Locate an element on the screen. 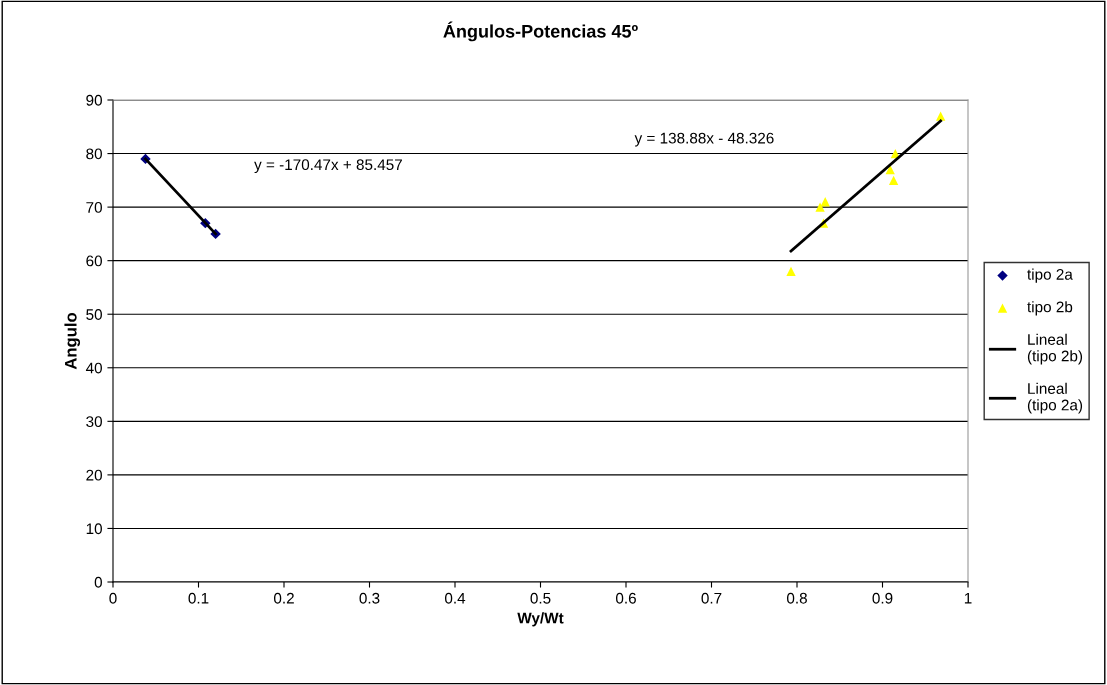 Image resolution: width=1107 pixels, height=685 pixels. y-tick-label: 90 is located at coordinates (94, 100).